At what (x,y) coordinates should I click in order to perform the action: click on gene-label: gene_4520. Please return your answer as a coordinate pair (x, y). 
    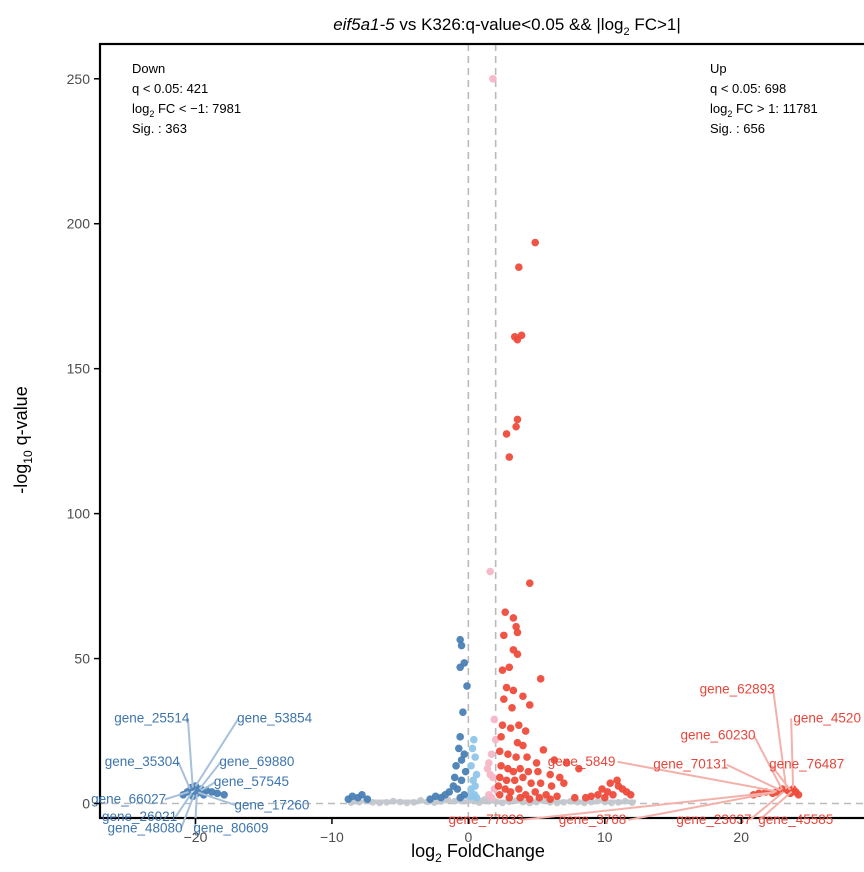
    Looking at the image, I should click on (827, 717).